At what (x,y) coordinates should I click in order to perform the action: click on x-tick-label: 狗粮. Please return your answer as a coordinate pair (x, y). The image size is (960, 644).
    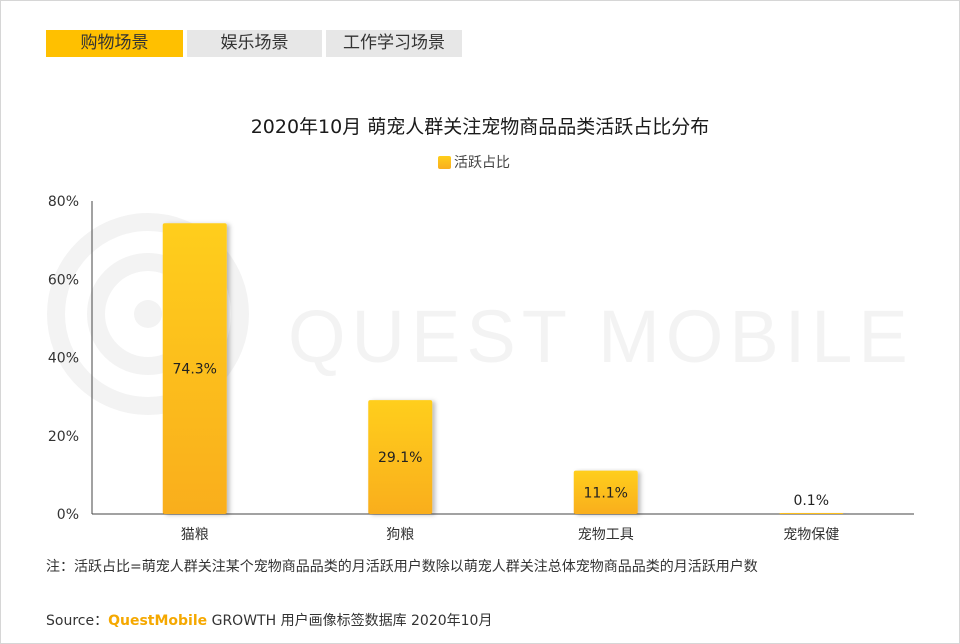
    Looking at the image, I should click on (400, 535).